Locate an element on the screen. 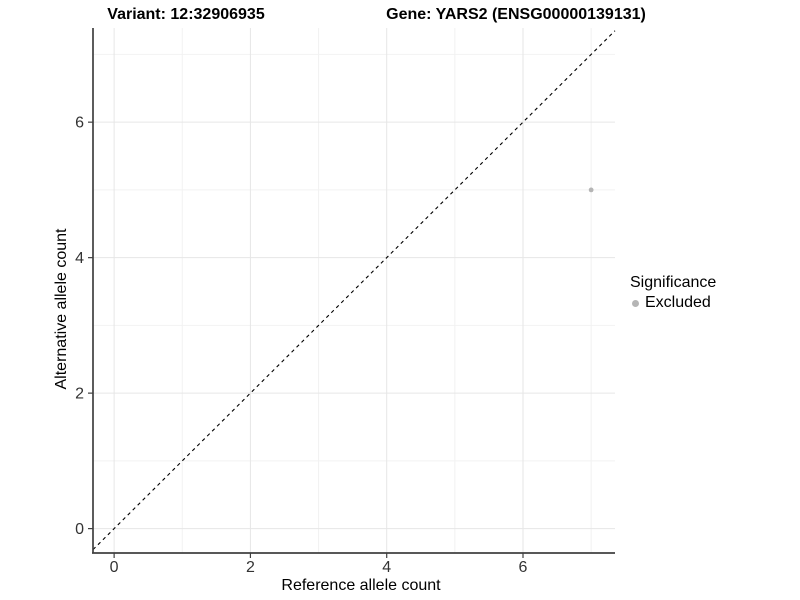 The height and width of the screenshot is (600, 800). y-axis-title: Alternative allele count is located at coordinates (61, 309).